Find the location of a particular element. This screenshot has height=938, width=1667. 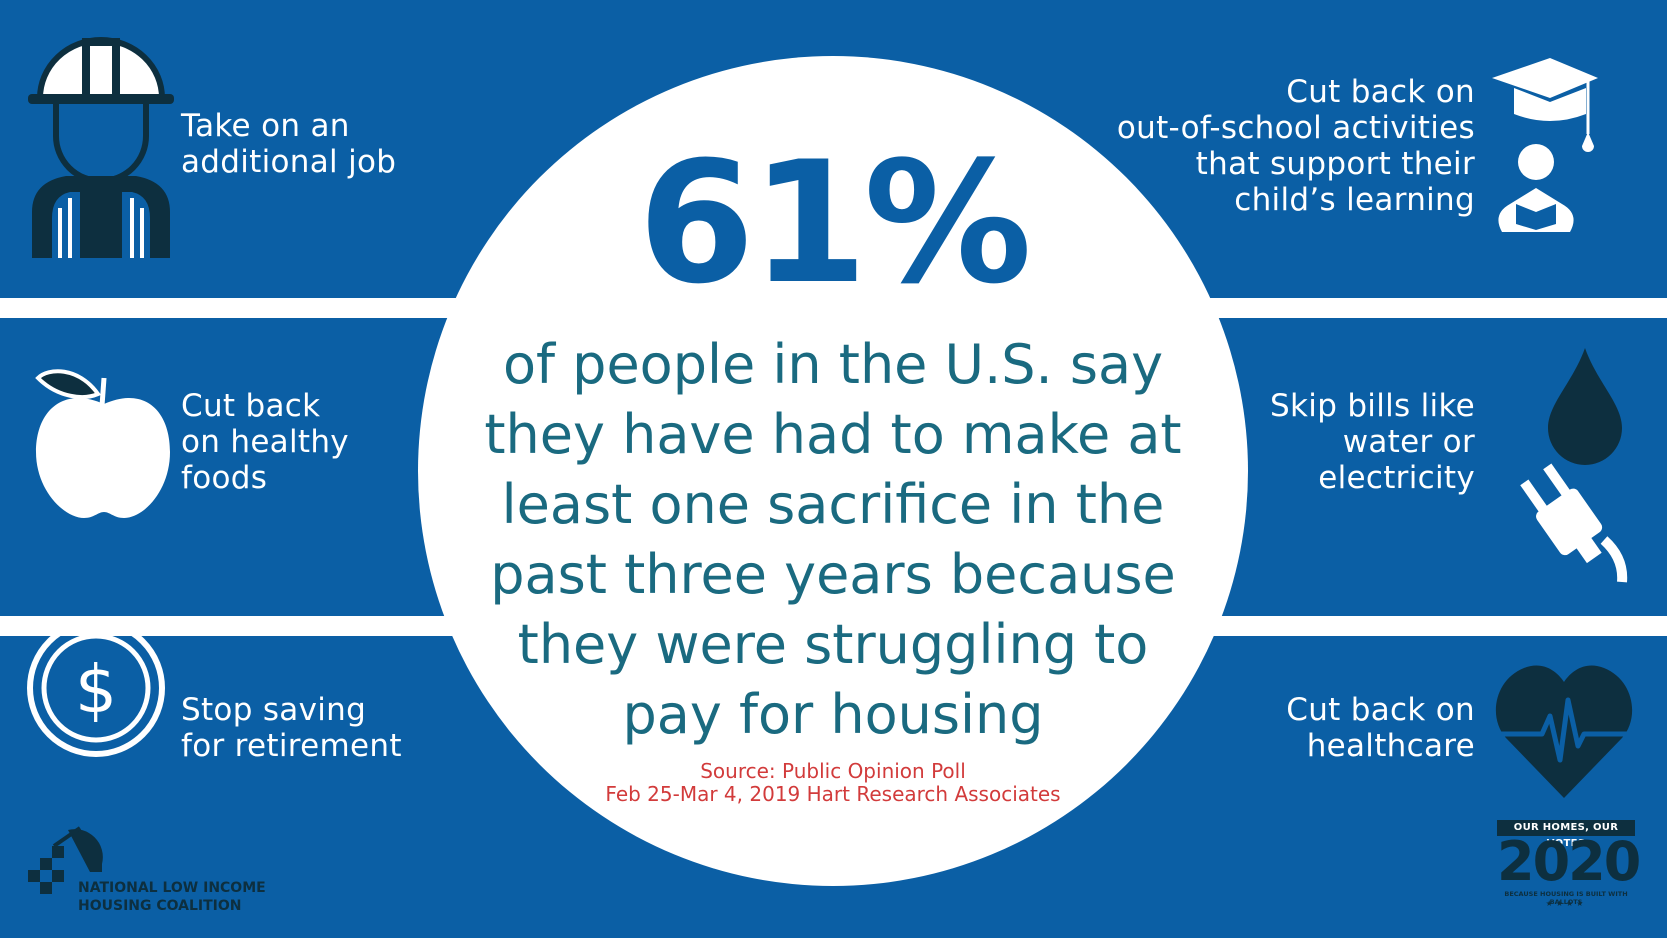

graduation-reader-icon is located at coordinates (1545, 145).